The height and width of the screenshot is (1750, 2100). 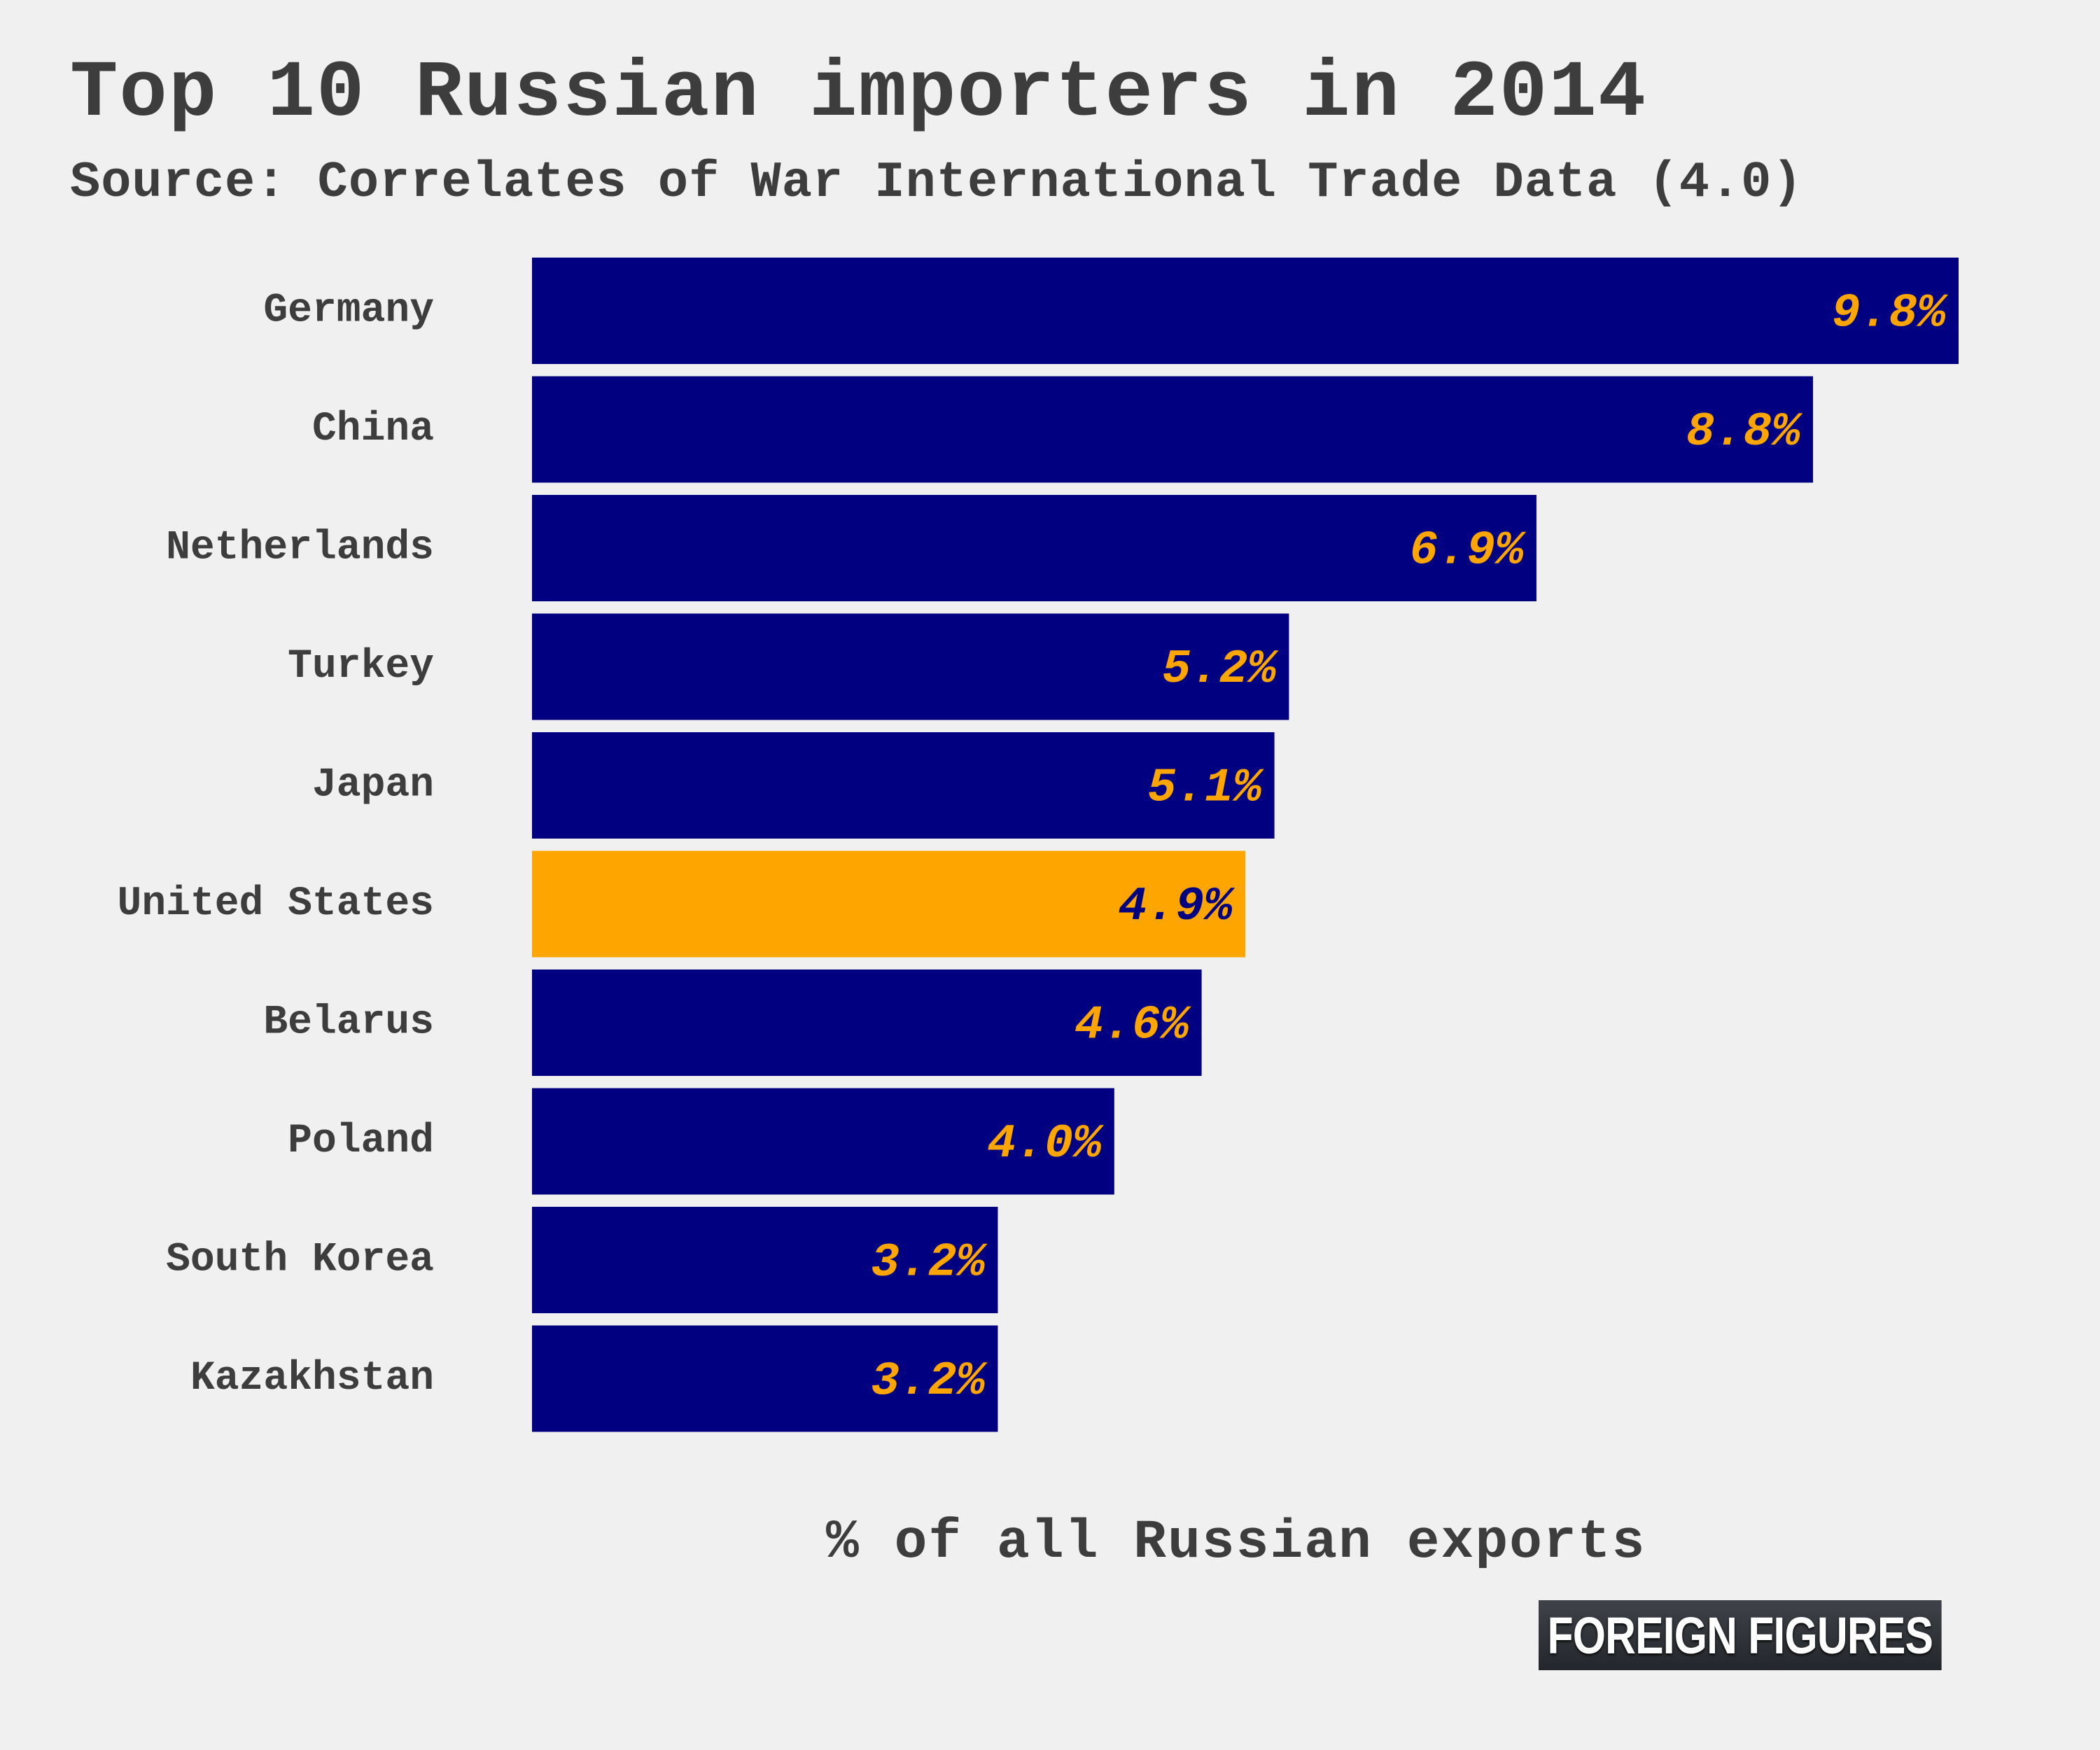 I want to click on bar-south-korea, so click(x=765, y=1260).